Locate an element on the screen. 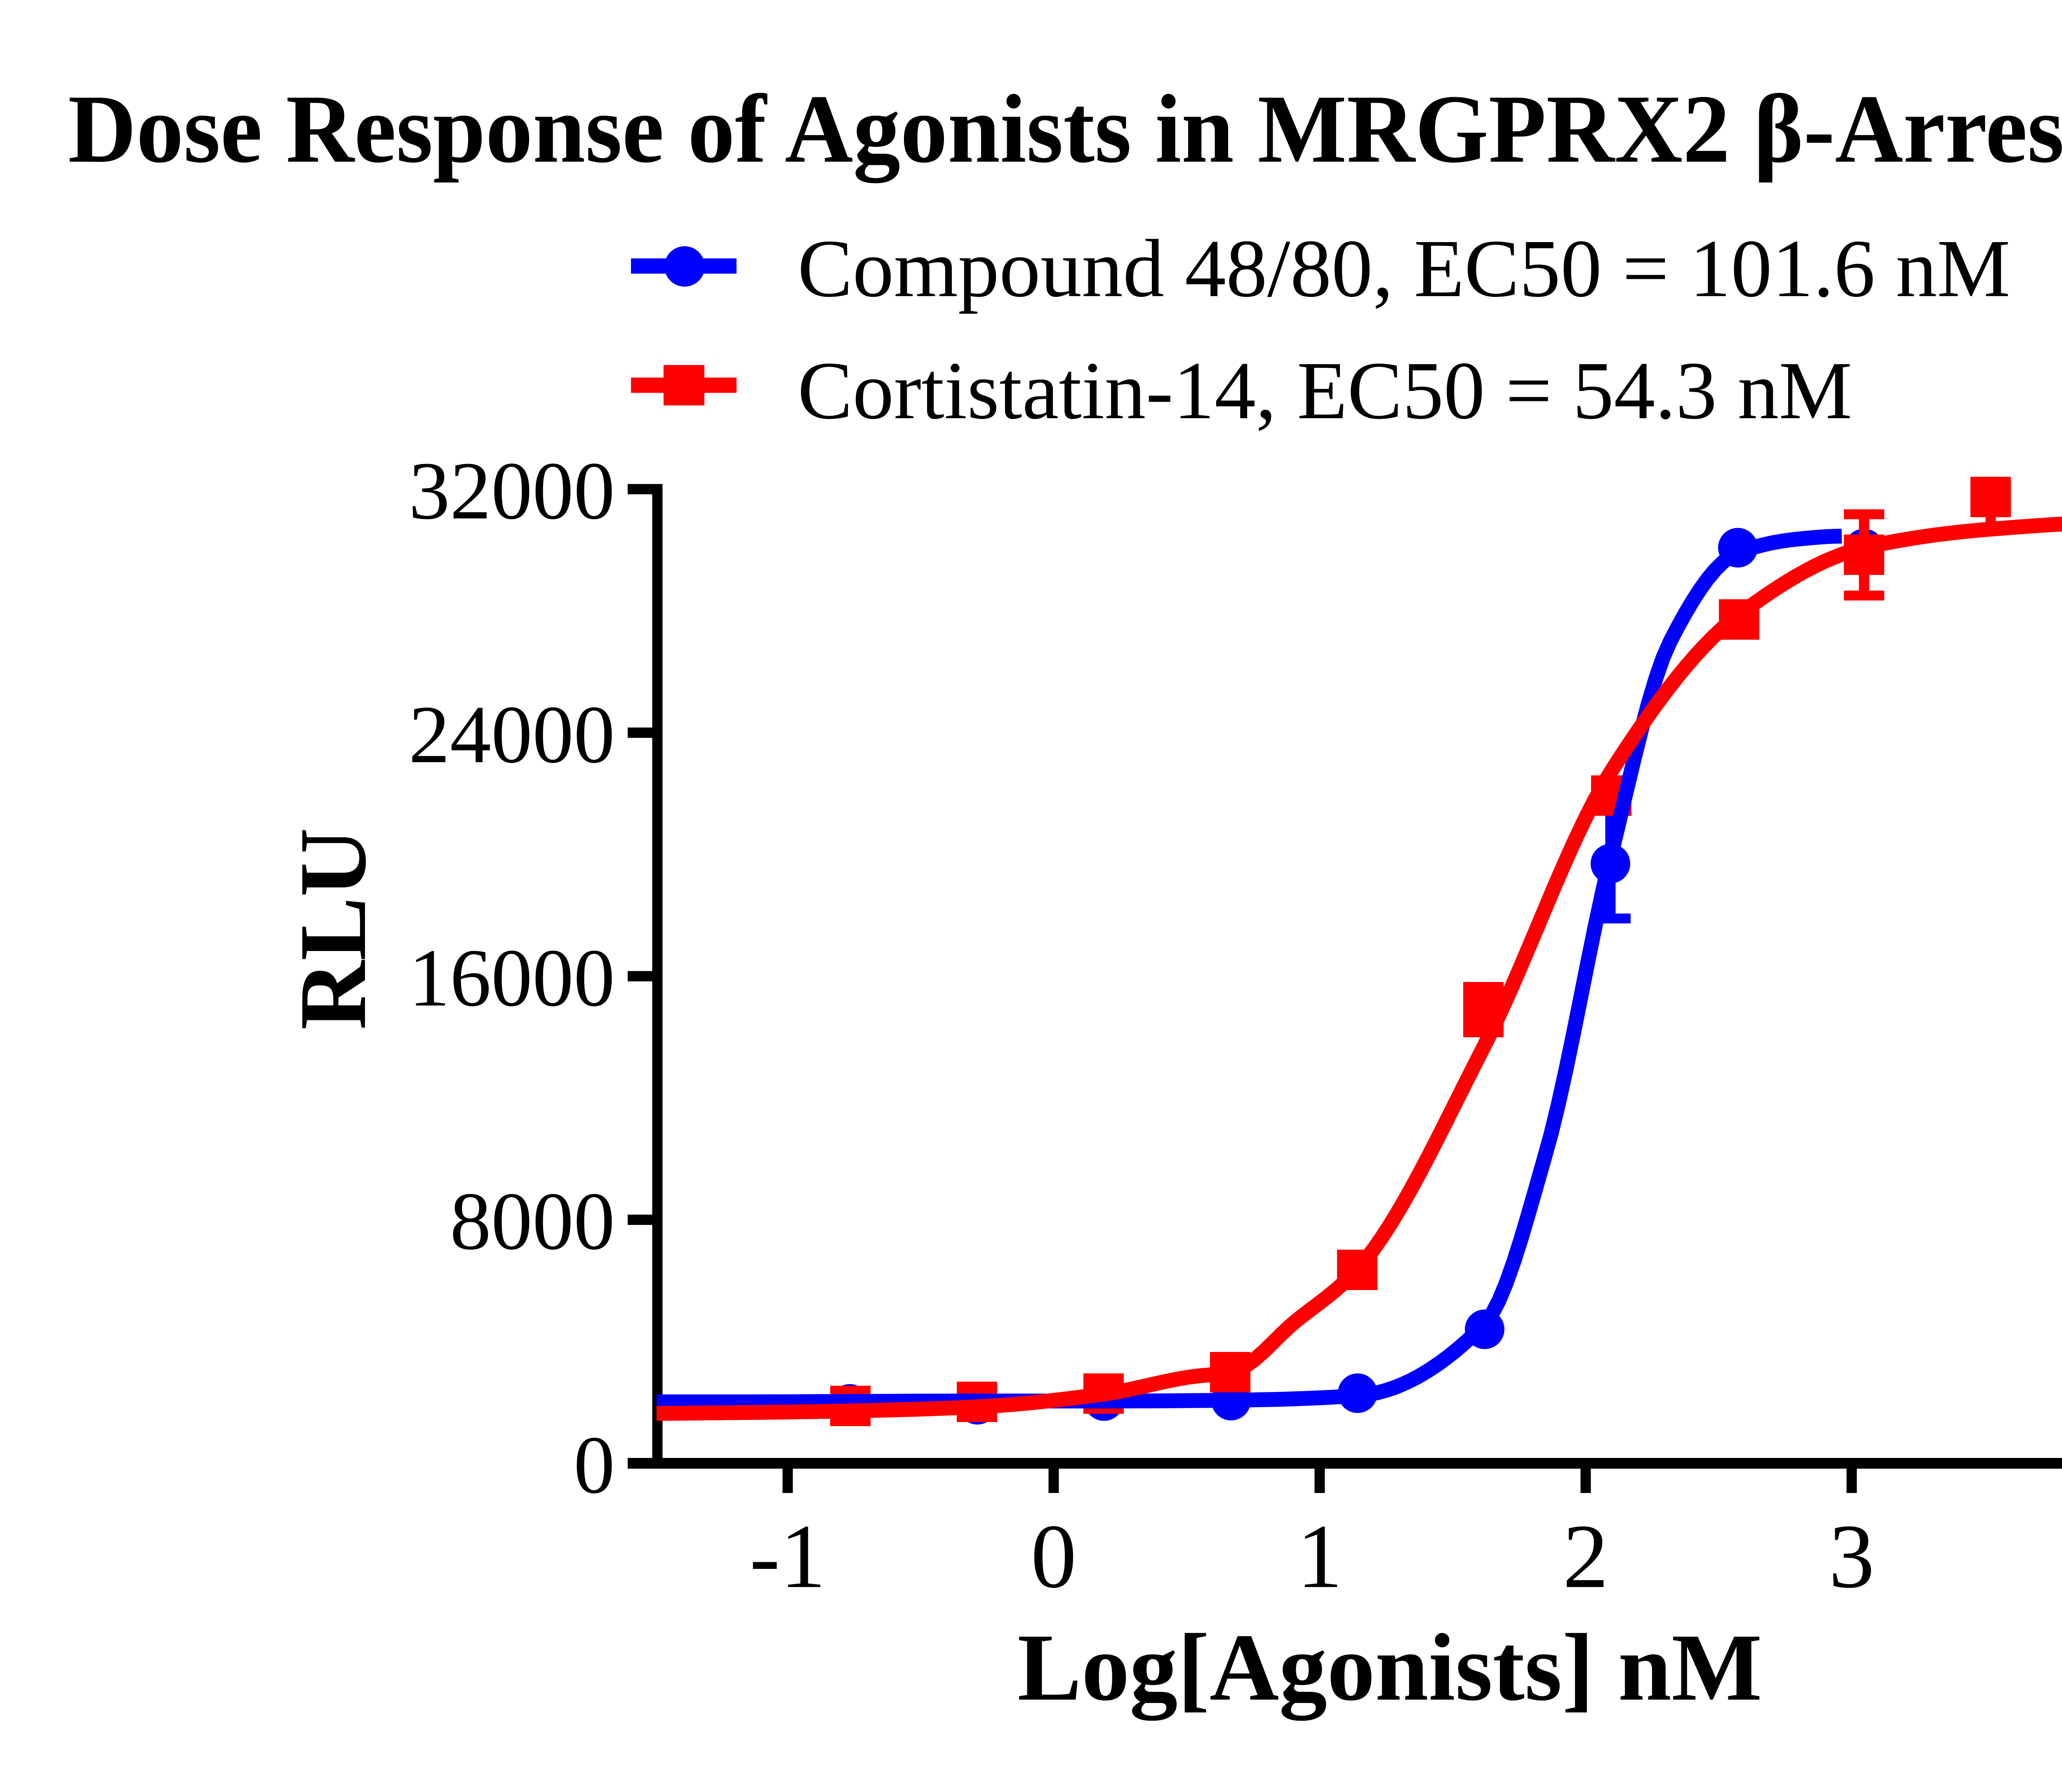  svg-text: 1 is located at coordinates (1320, 1556).